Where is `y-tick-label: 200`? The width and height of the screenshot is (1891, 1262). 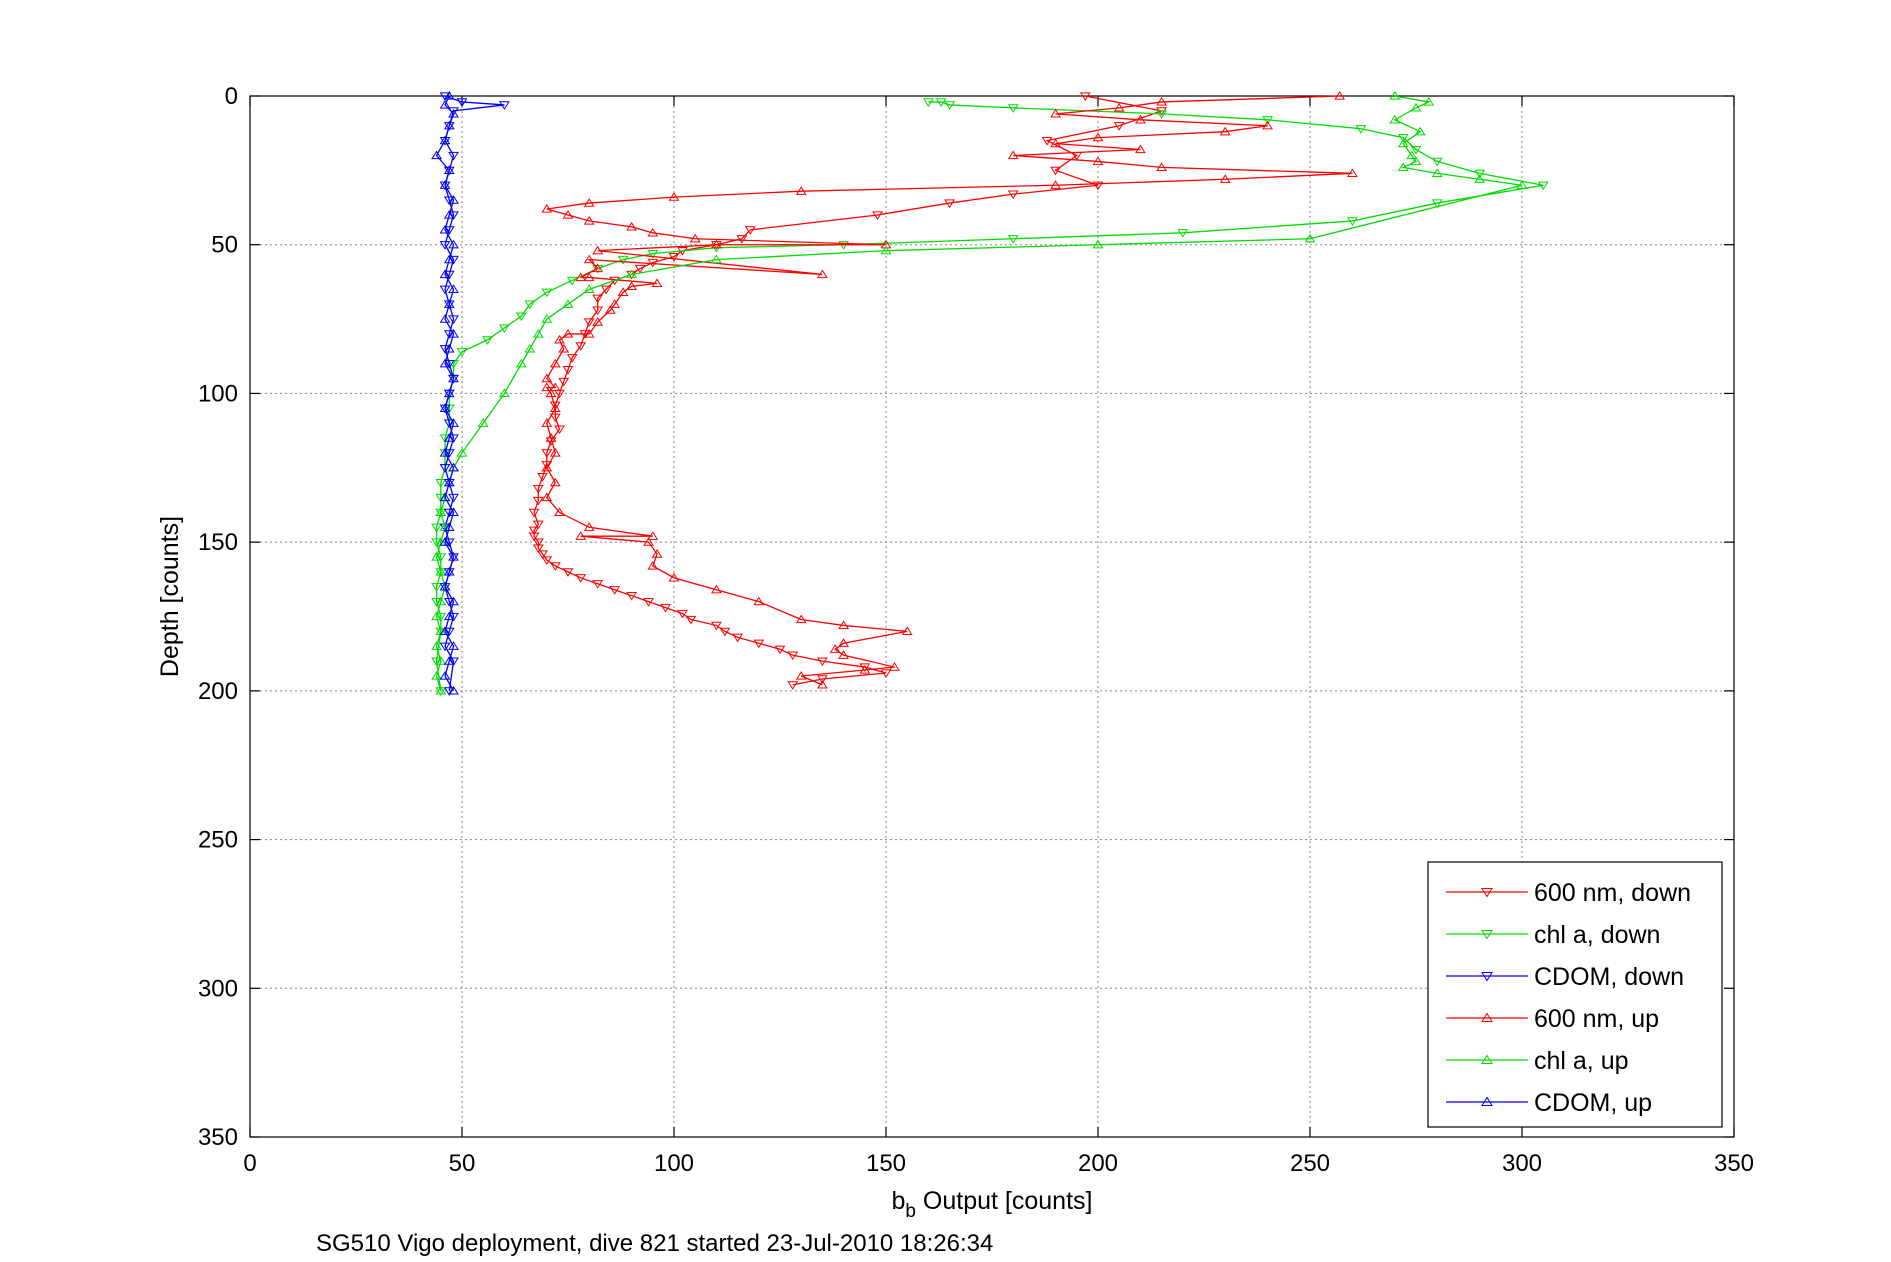
y-tick-label: 200 is located at coordinates (218, 691).